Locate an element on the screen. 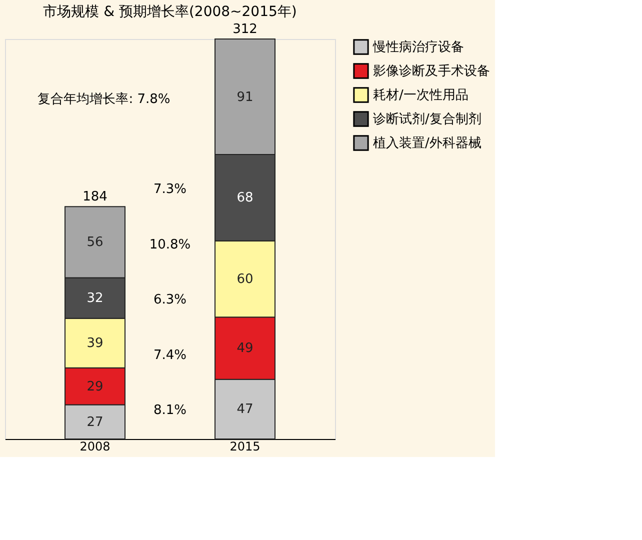 This screenshot has height=540, width=642. legend-label: 影像诊断及手术设备 is located at coordinates (431, 71).